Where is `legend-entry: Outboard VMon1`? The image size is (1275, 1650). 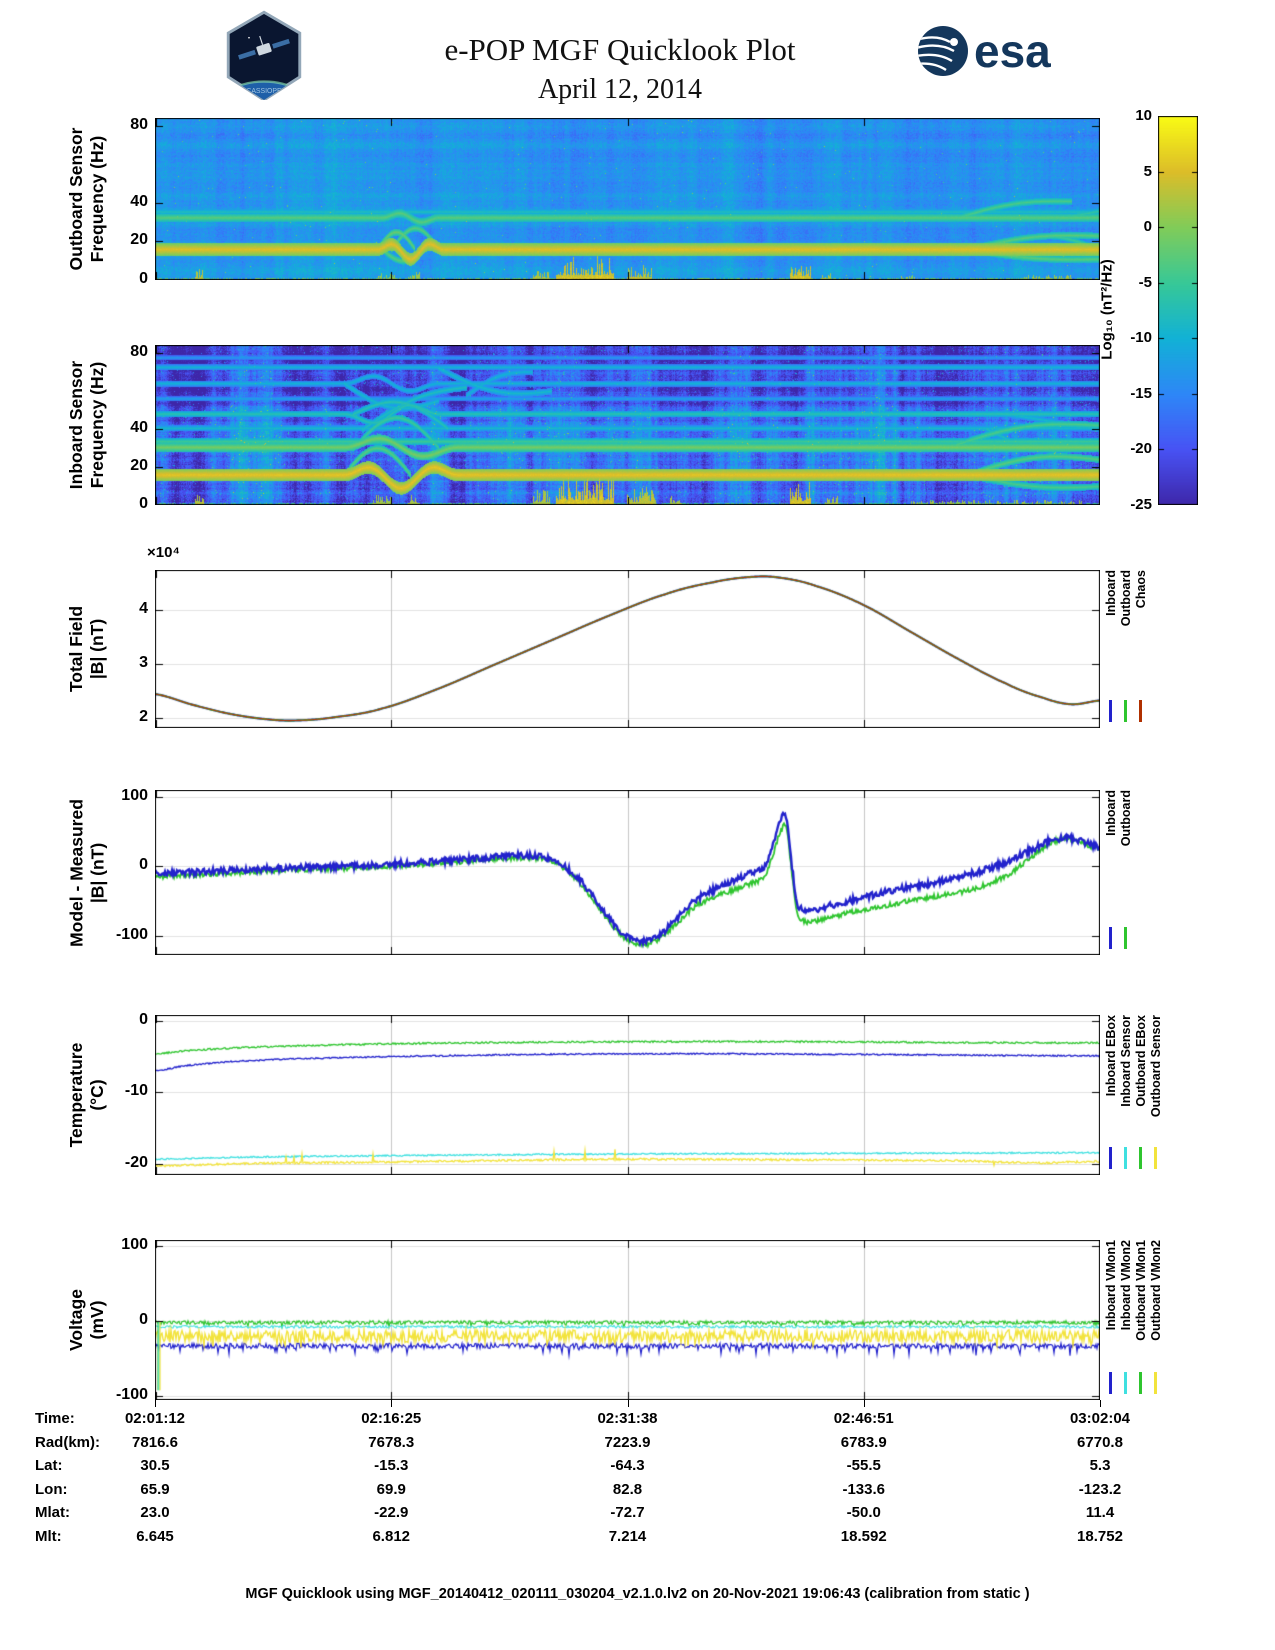
legend-entry: Outboard VMon1 is located at coordinates (1140, 1320).